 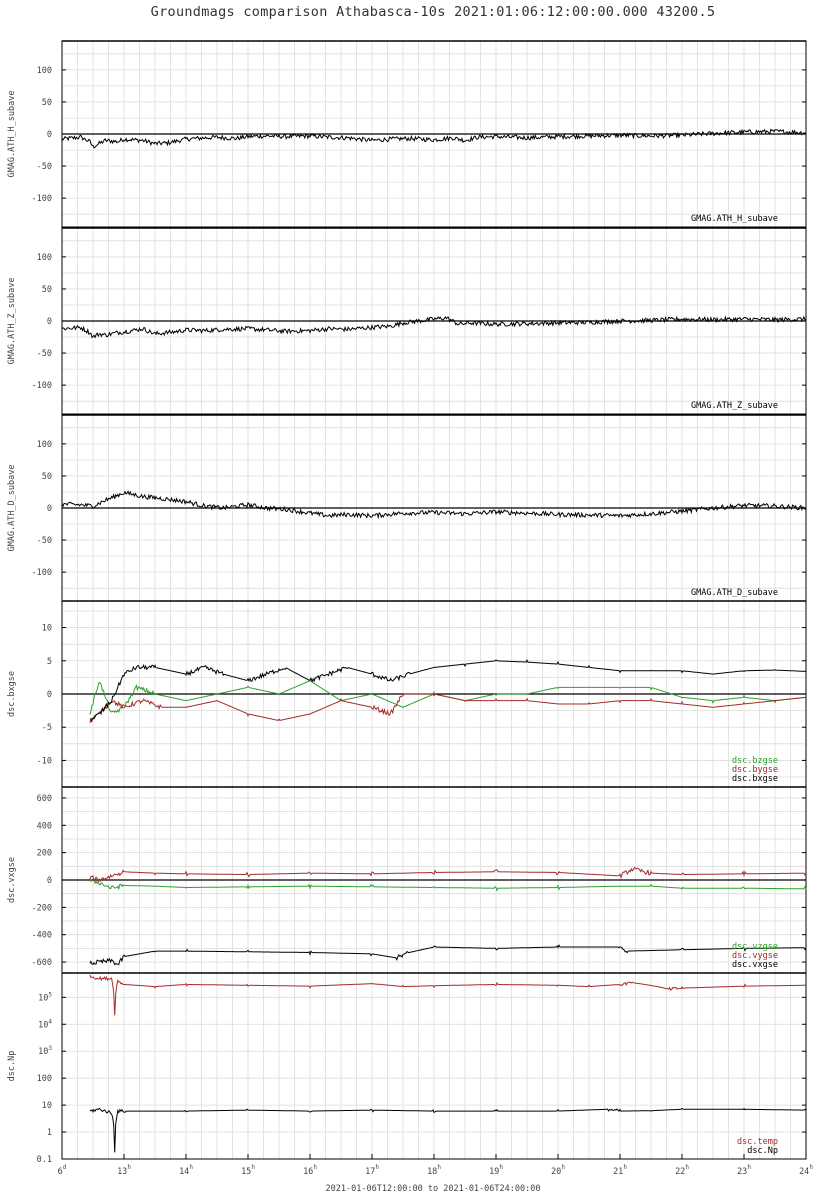 I want to click on x-tick-label: 19h, so click(x=496, y=1170).